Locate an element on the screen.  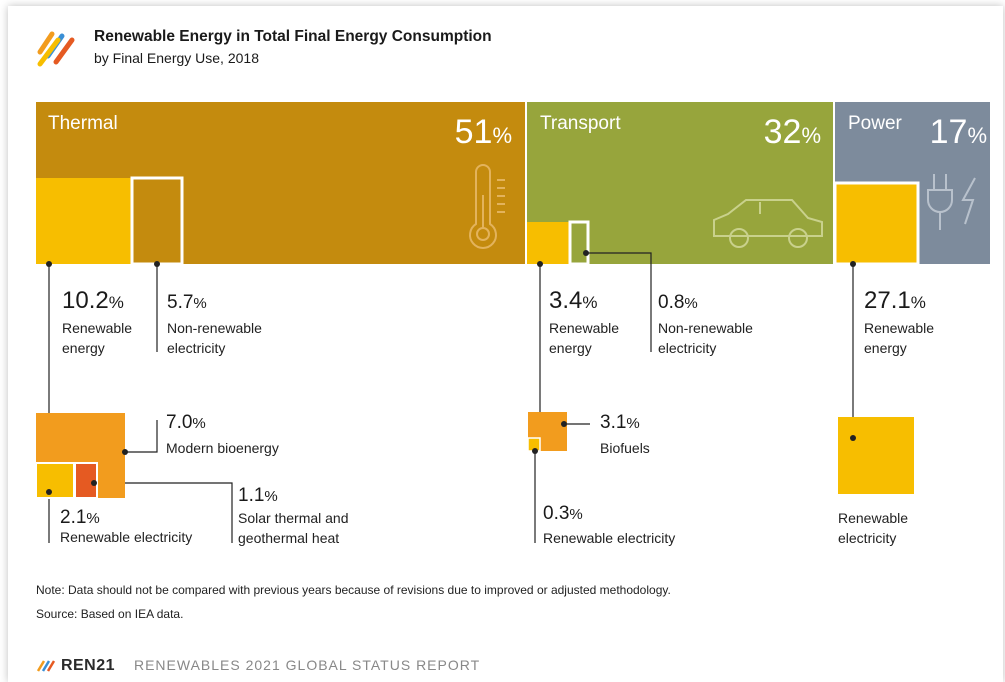
transport-renewable-electricity-value: 0.3% is located at coordinates (563, 513).